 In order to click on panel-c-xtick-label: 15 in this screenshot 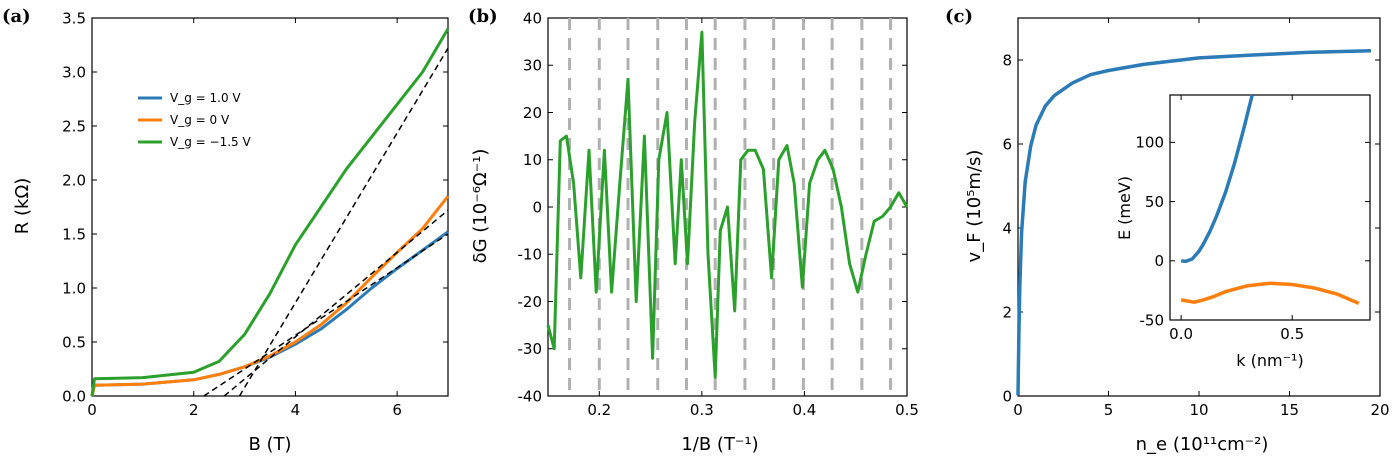, I will do `click(1289, 410)`.